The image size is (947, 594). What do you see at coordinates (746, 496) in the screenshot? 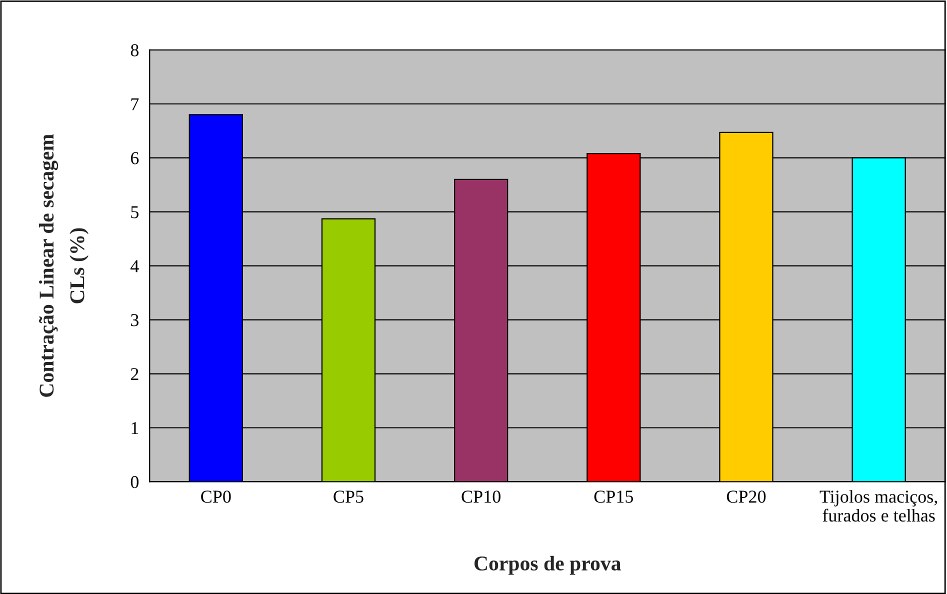
I see `x-tick-label: CP20` at bounding box center [746, 496].